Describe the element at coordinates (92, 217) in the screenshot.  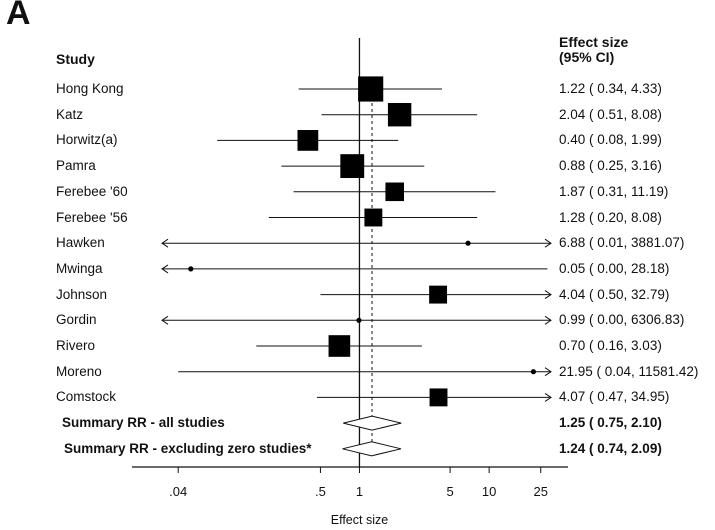
I see `study-label: Ferebee '56` at that location.